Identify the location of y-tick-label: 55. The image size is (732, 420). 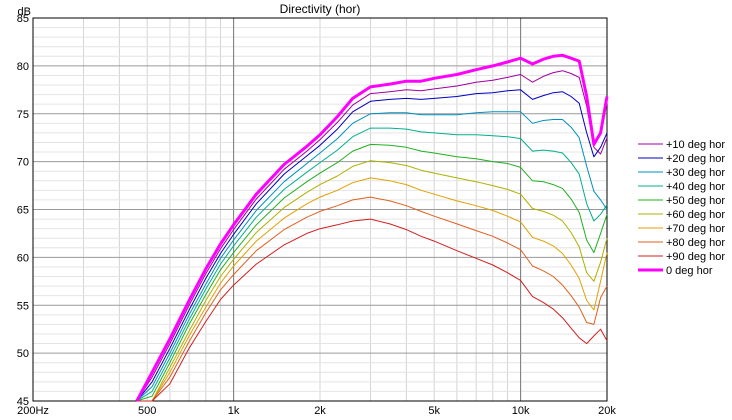
(23, 306).